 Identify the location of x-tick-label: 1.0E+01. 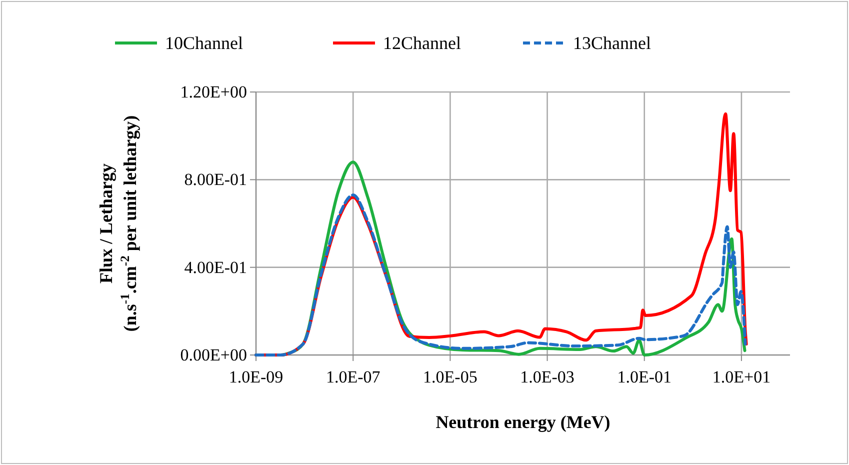
(741, 377).